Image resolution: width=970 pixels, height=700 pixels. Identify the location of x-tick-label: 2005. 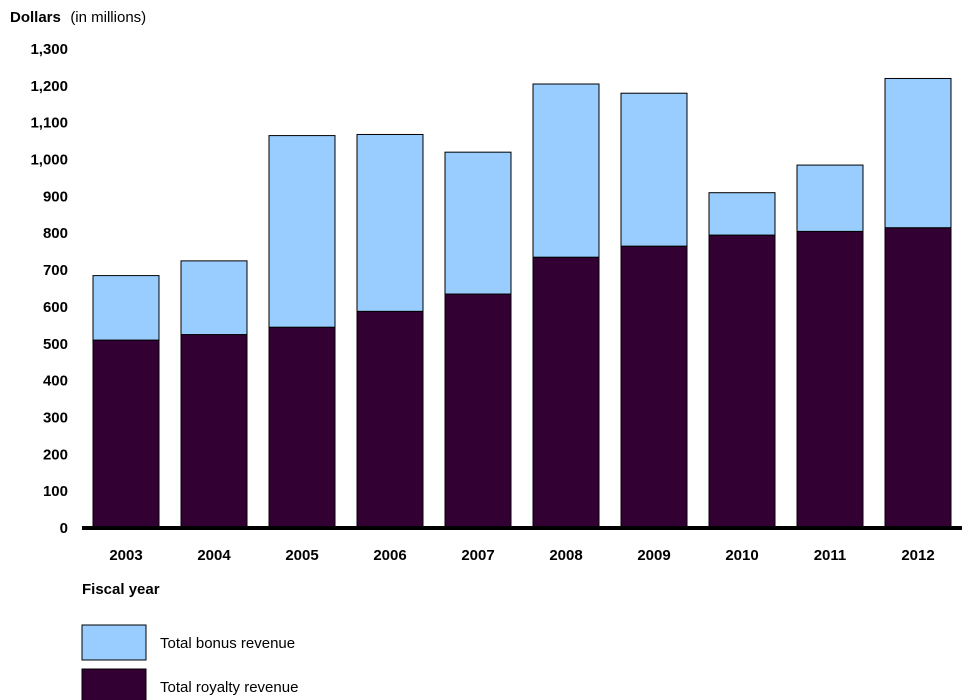
(301, 555).